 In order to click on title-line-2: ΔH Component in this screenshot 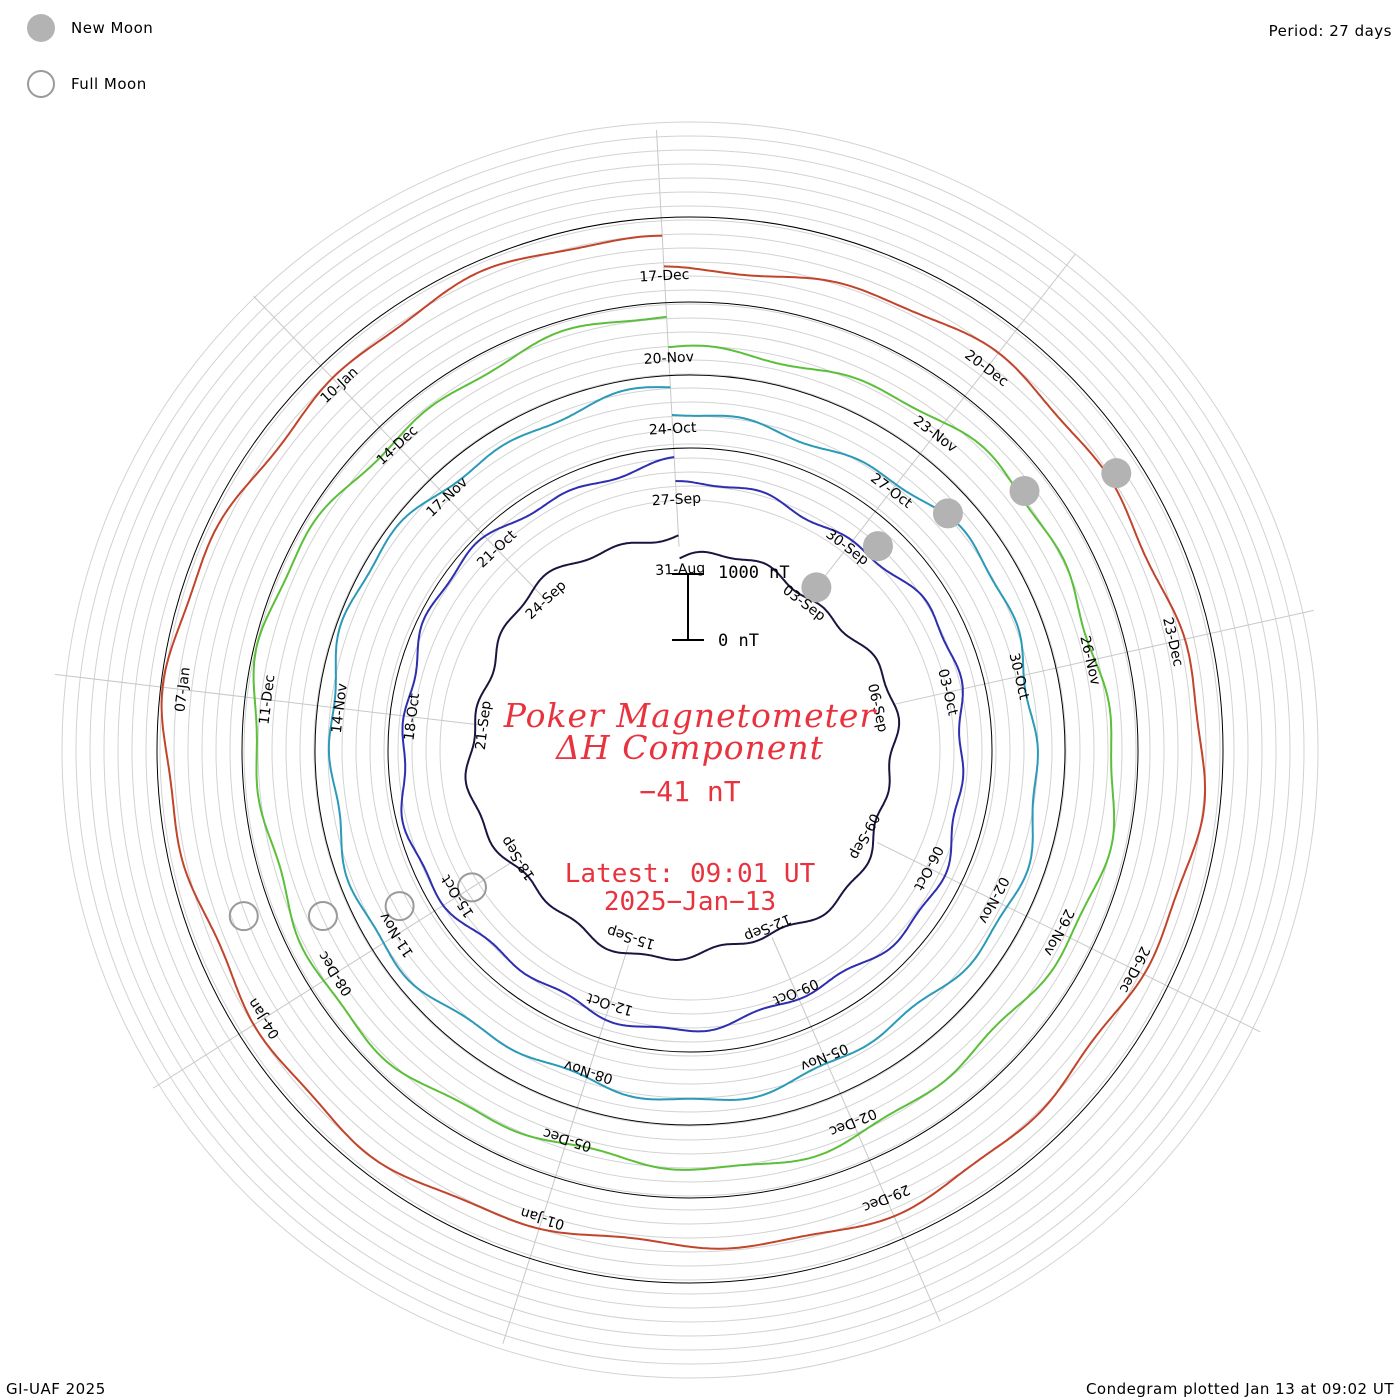, I will do `click(690, 747)`.